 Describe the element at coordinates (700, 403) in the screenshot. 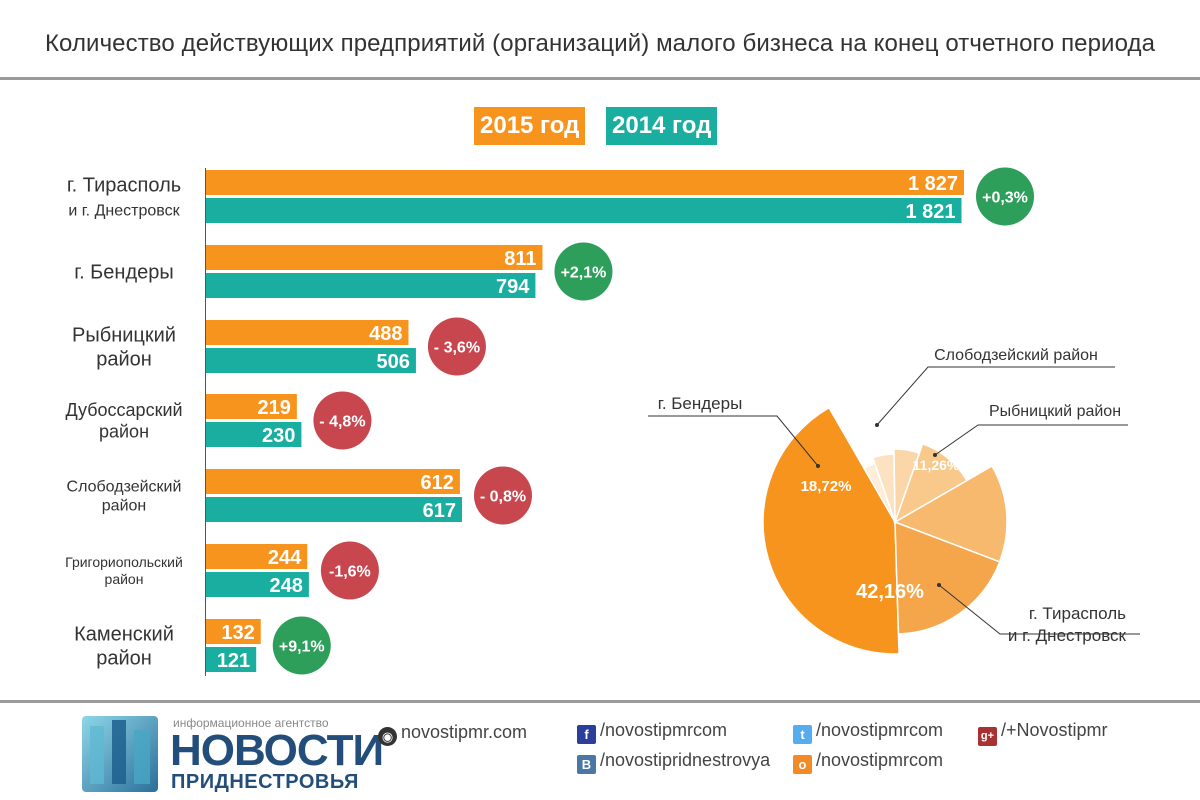

I see `pie-category-label: г. Бендеры` at that location.